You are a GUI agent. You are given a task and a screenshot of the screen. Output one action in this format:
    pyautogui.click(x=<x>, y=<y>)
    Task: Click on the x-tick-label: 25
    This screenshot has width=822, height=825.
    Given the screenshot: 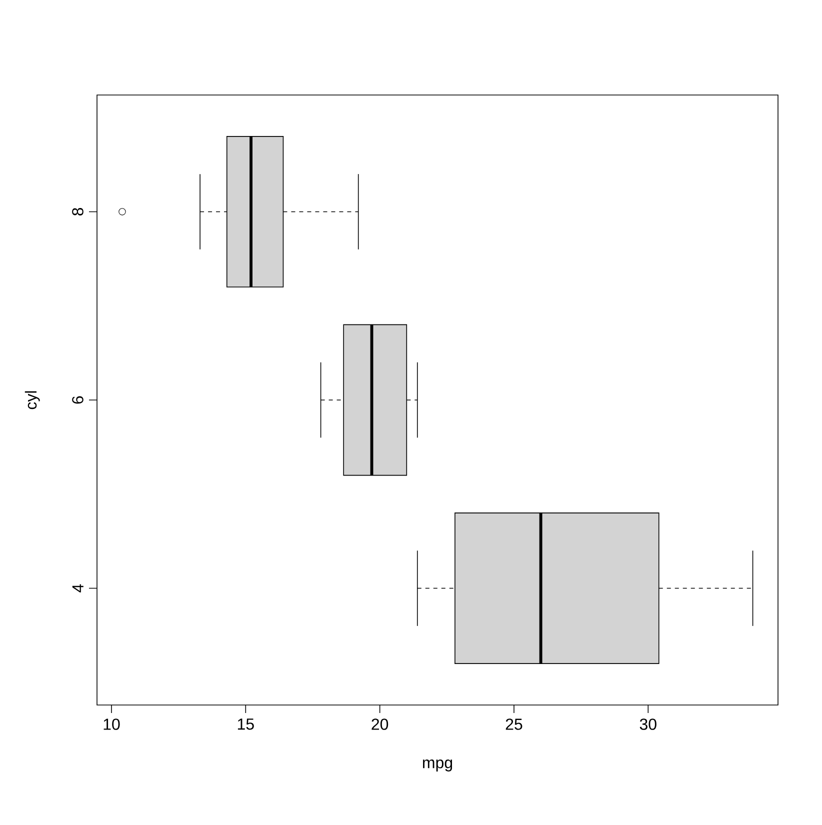 What is the action you would take?
    pyautogui.click(x=514, y=724)
    